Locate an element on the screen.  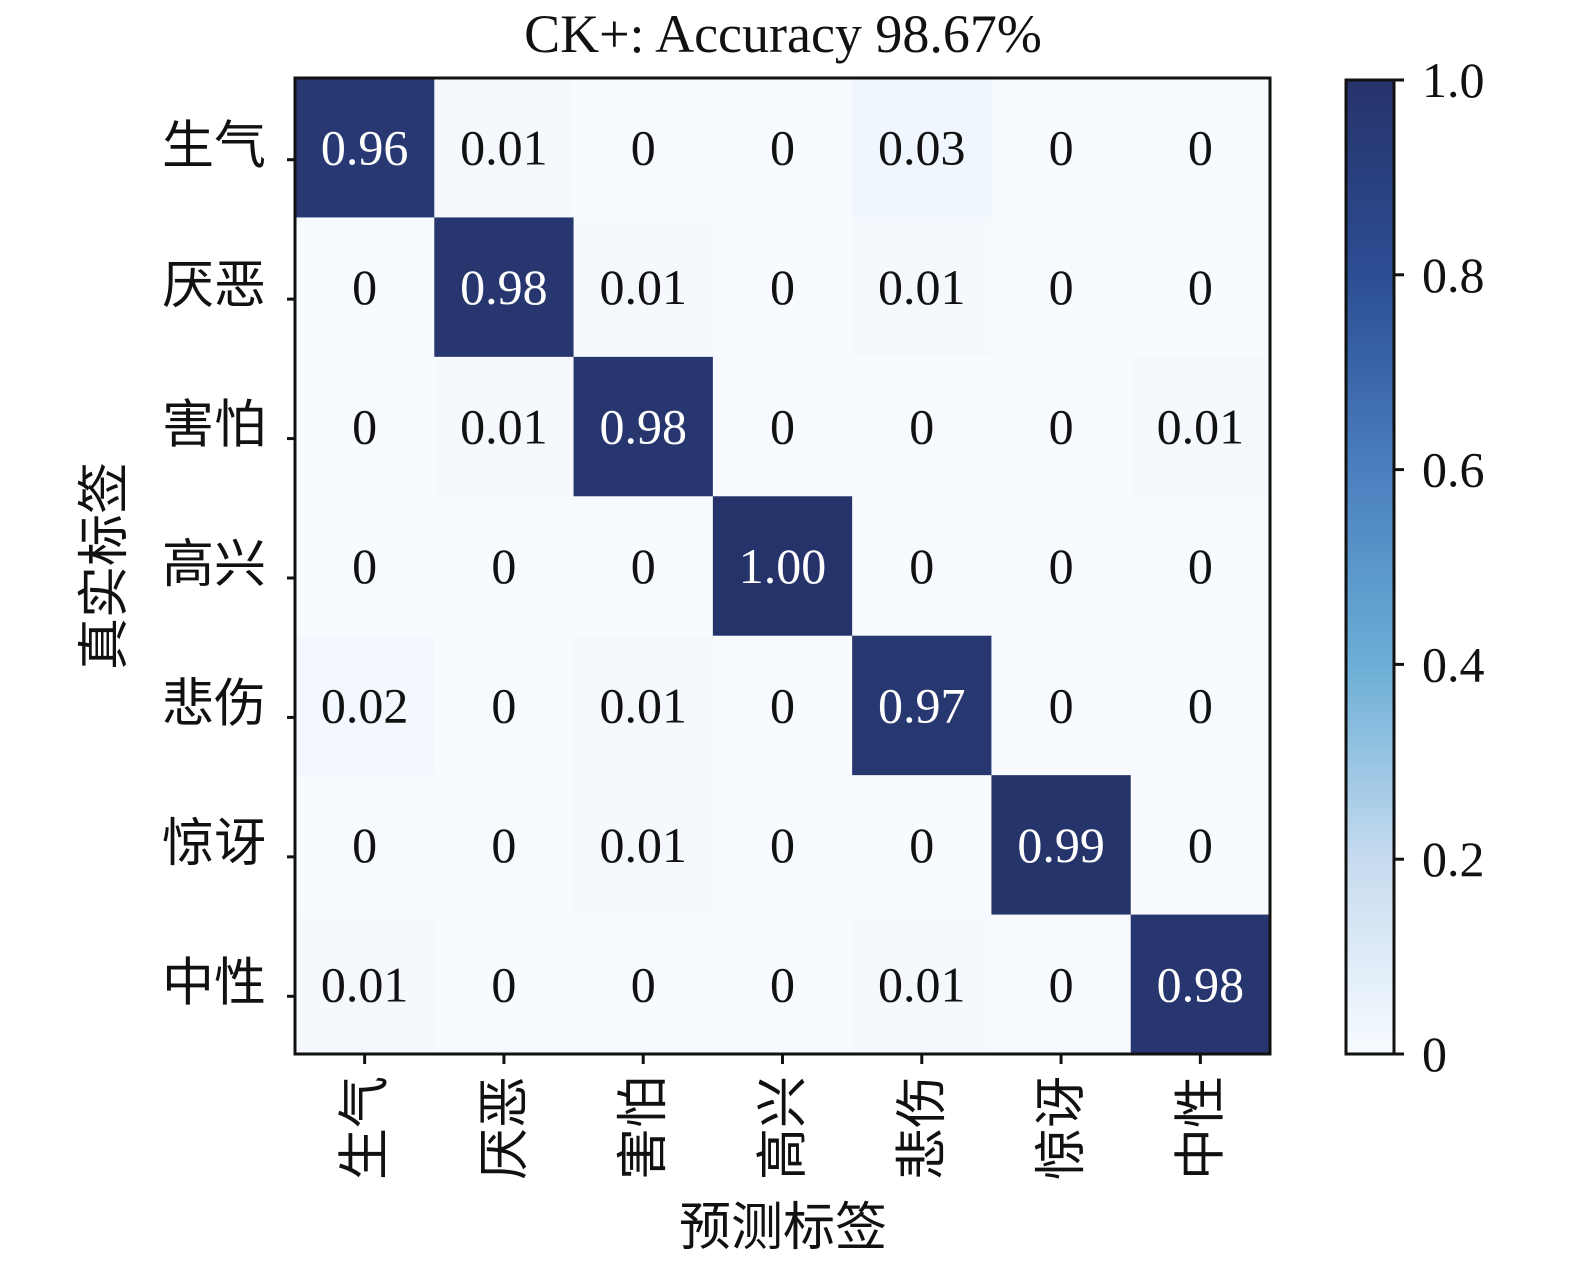
x-tick-label: 生气 is located at coordinates (366, 1128).